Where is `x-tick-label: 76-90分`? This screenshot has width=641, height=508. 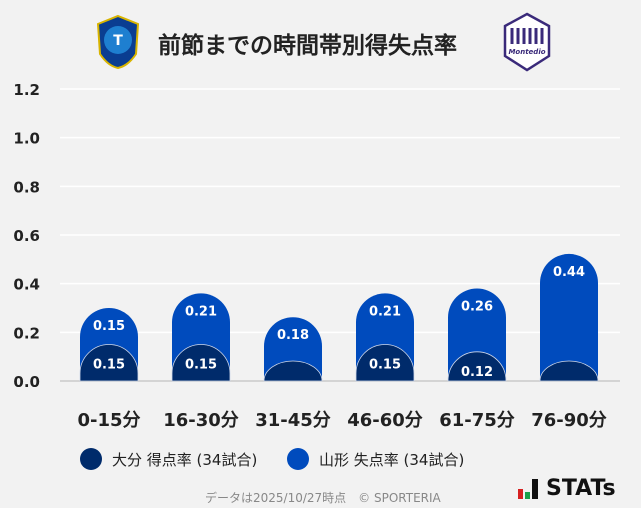
x-tick-label: 76-90分 is located at coordinates (569, 420).